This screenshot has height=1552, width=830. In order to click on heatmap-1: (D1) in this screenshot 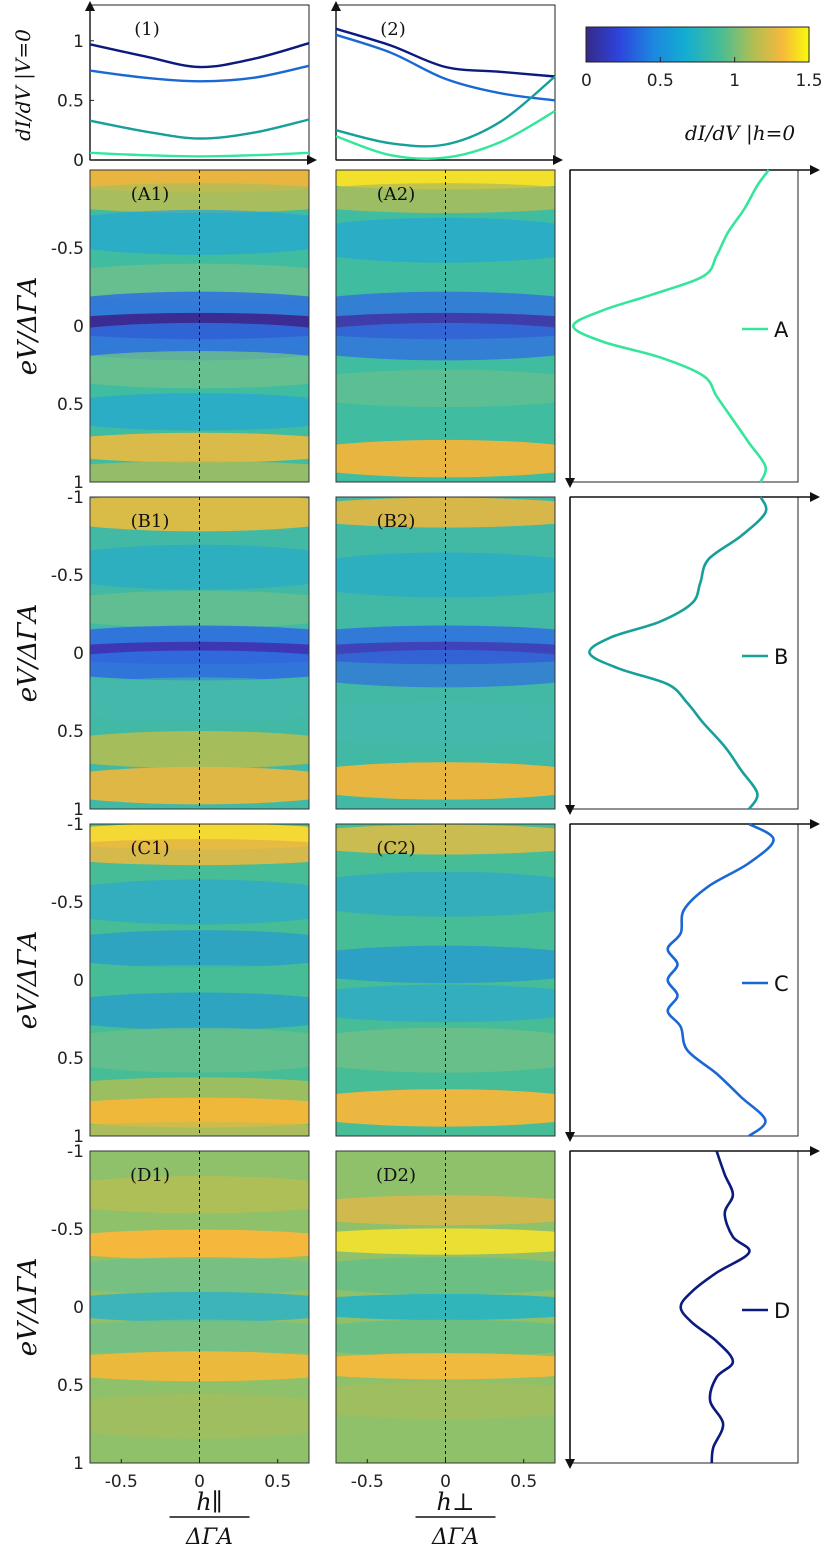, I will do `click(199, 1307)`.